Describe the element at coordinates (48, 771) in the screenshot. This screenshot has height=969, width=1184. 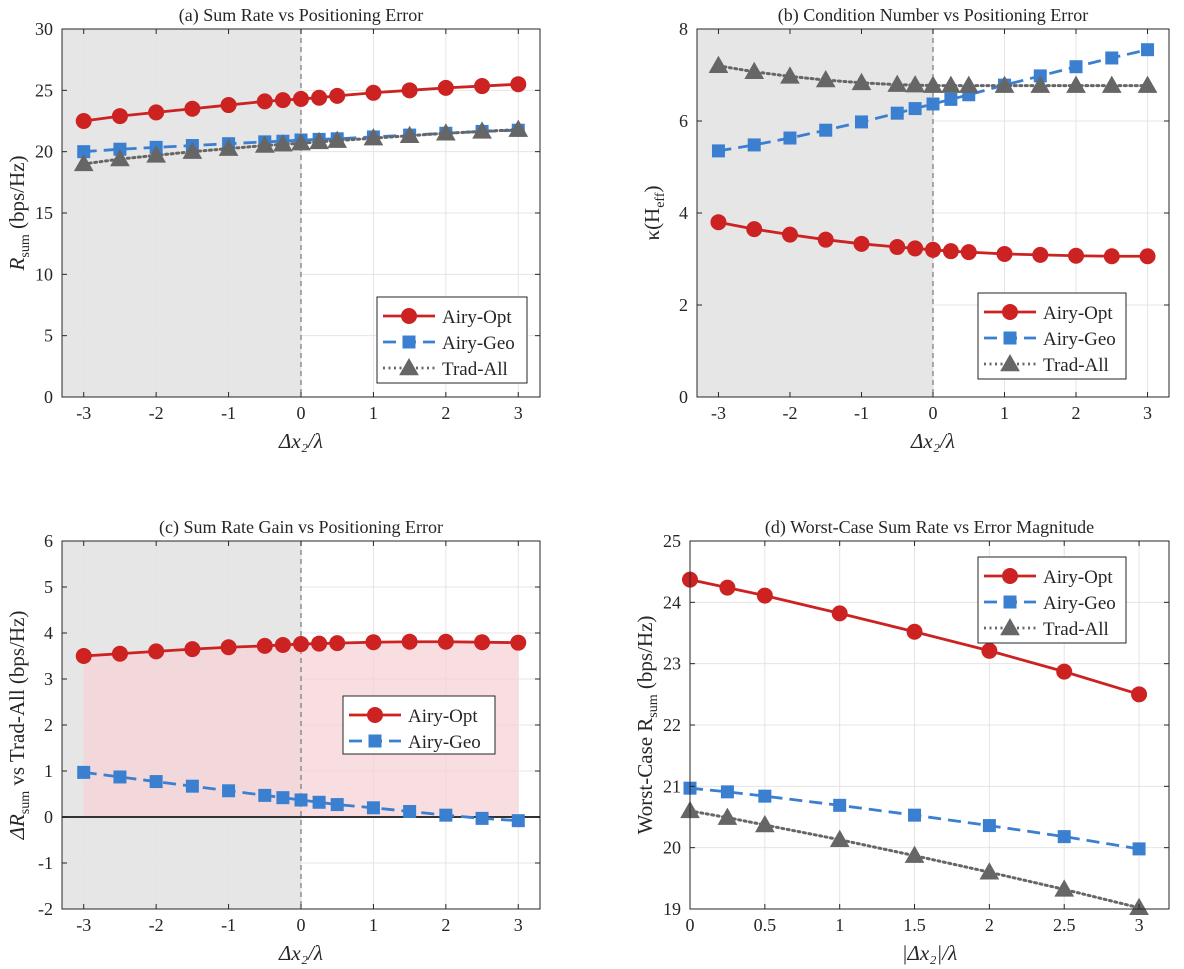
I see `y-tick-label: 1` at that location.